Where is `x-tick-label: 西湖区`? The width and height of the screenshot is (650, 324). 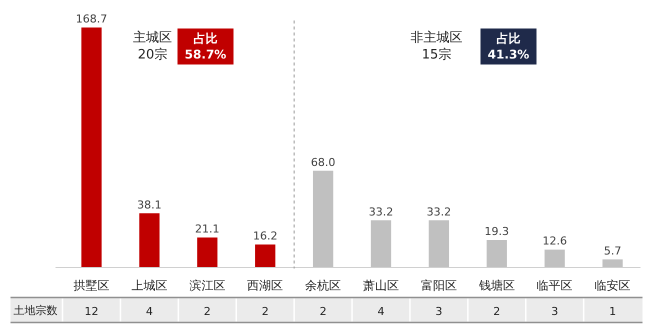 x-tick-label: 西湖区 is located at coordinates (265, 285).